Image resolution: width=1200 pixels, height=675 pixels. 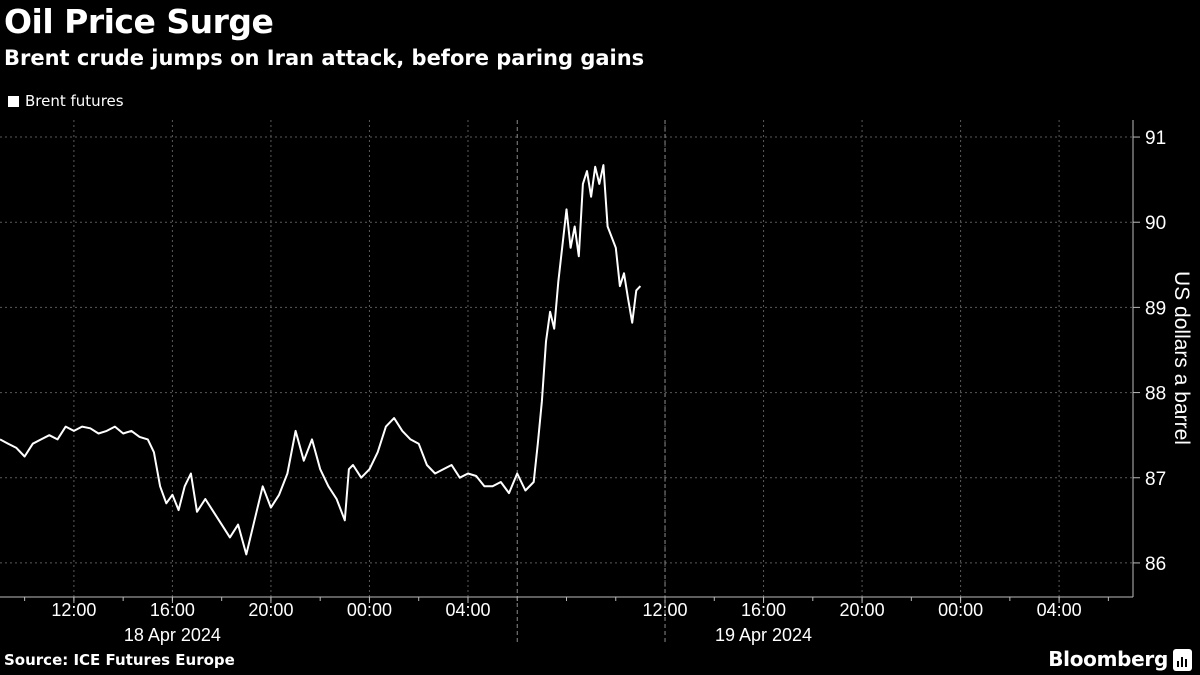 I want to click on y-tick-label: 89, so click(x=1155, y=308).